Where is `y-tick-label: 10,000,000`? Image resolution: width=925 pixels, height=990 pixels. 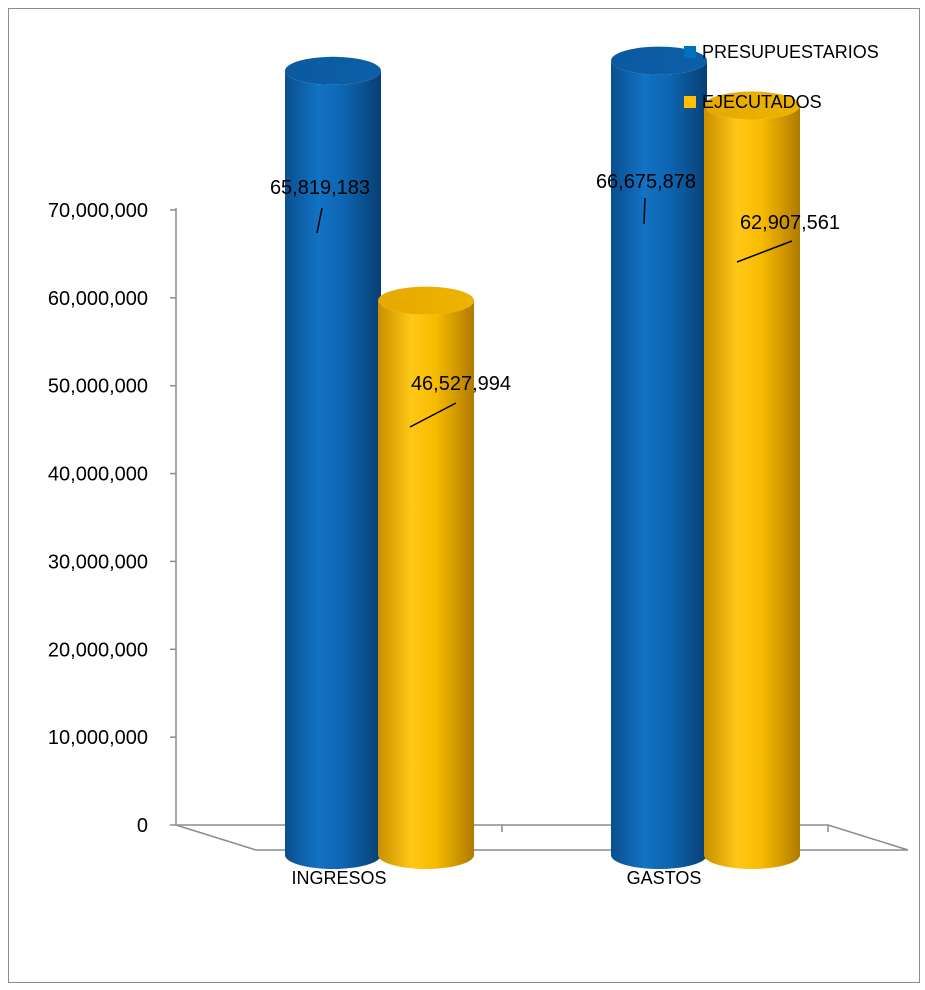
y-tick-label: 10,000,000 is located at coordinates (98, 738).